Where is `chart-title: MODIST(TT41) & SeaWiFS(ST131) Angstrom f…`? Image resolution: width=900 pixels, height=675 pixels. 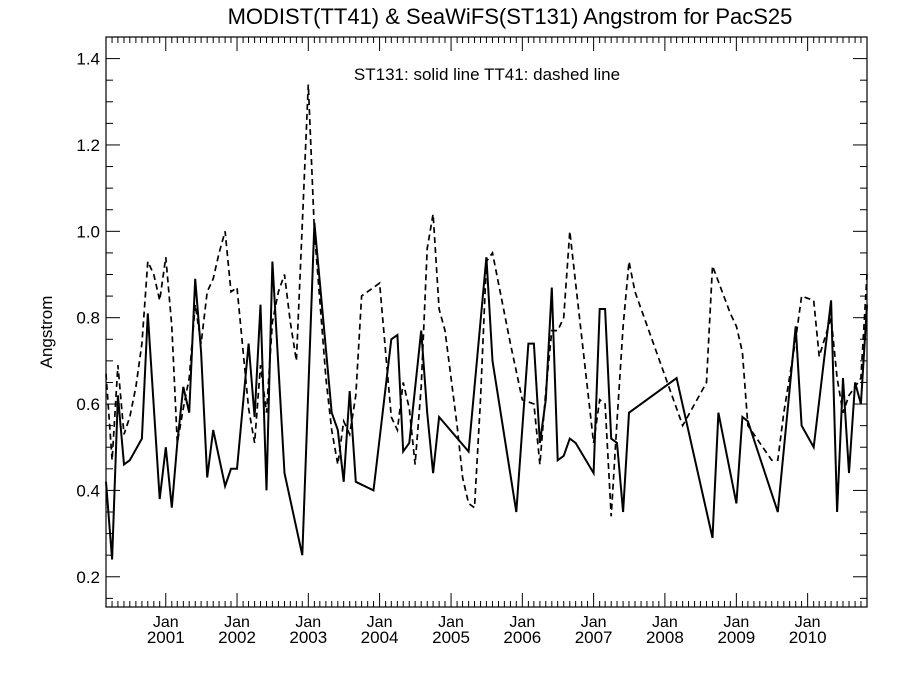 chart-title: MODIST(TT41) & SeaWiFS(ST131) Angstrom f… is located at coordinates (510, 16).